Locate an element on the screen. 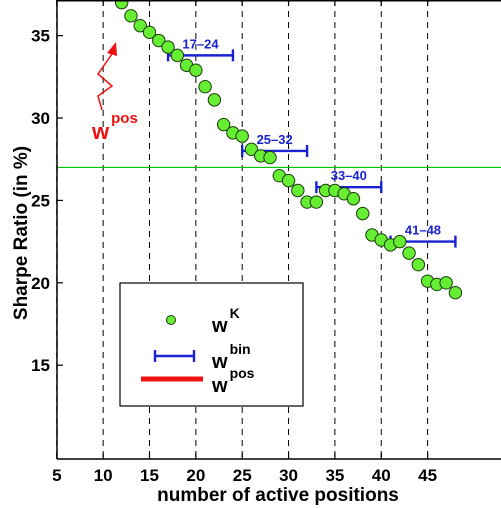  bin-interval-label: 25–32 is located at coordinates (275, 139).